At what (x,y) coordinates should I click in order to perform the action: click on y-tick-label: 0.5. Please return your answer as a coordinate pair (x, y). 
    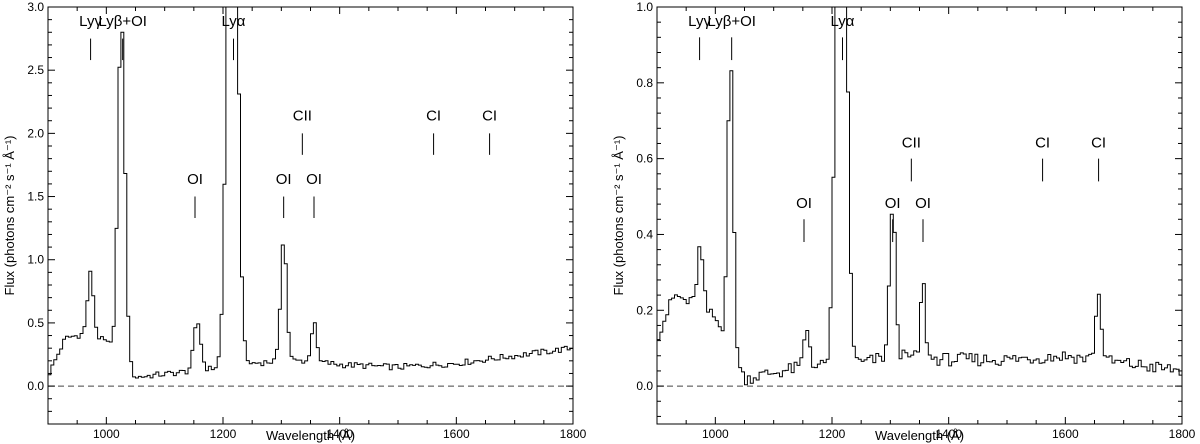
    Looking at the image, I should click on (35, 323).